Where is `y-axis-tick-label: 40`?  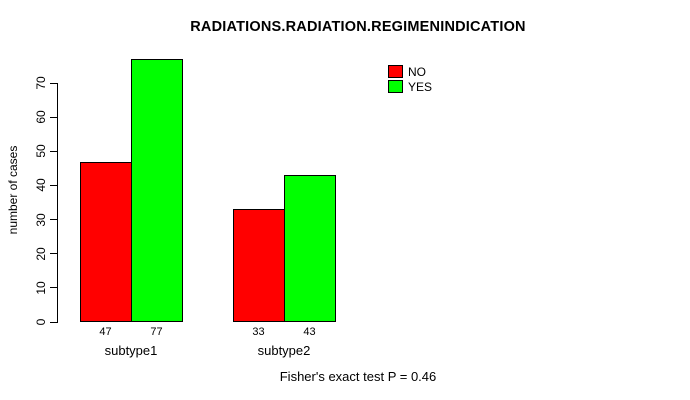
y-axis-tick-label: 40 is located at coordinates (41, 185).